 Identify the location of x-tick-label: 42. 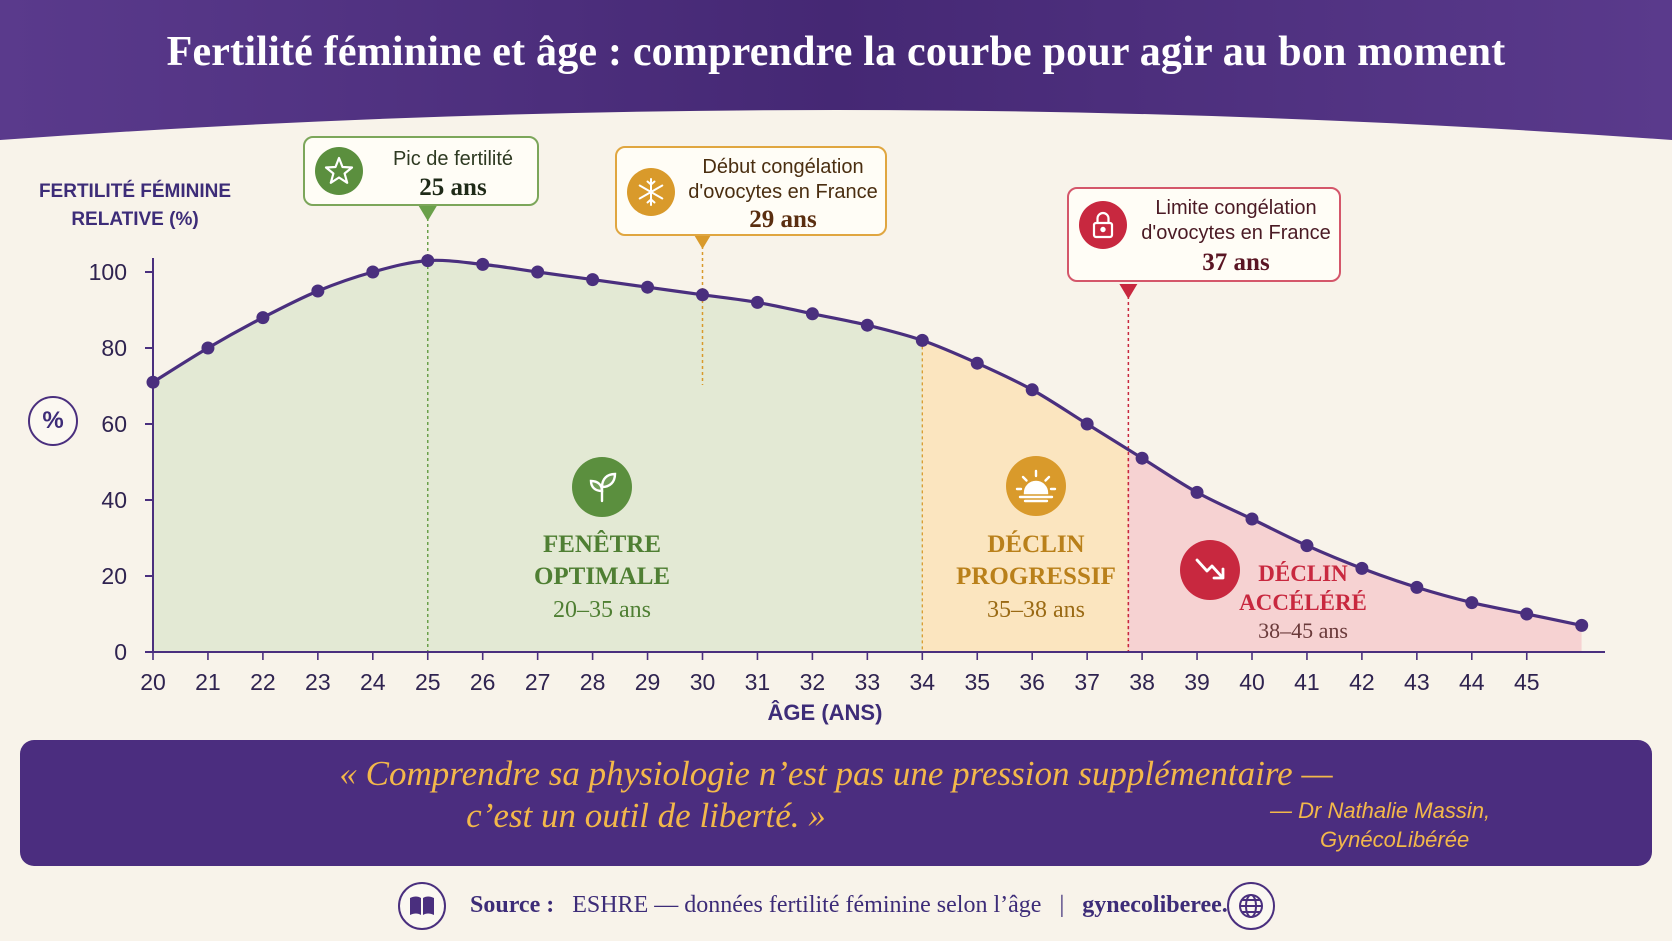
(1362, 682).